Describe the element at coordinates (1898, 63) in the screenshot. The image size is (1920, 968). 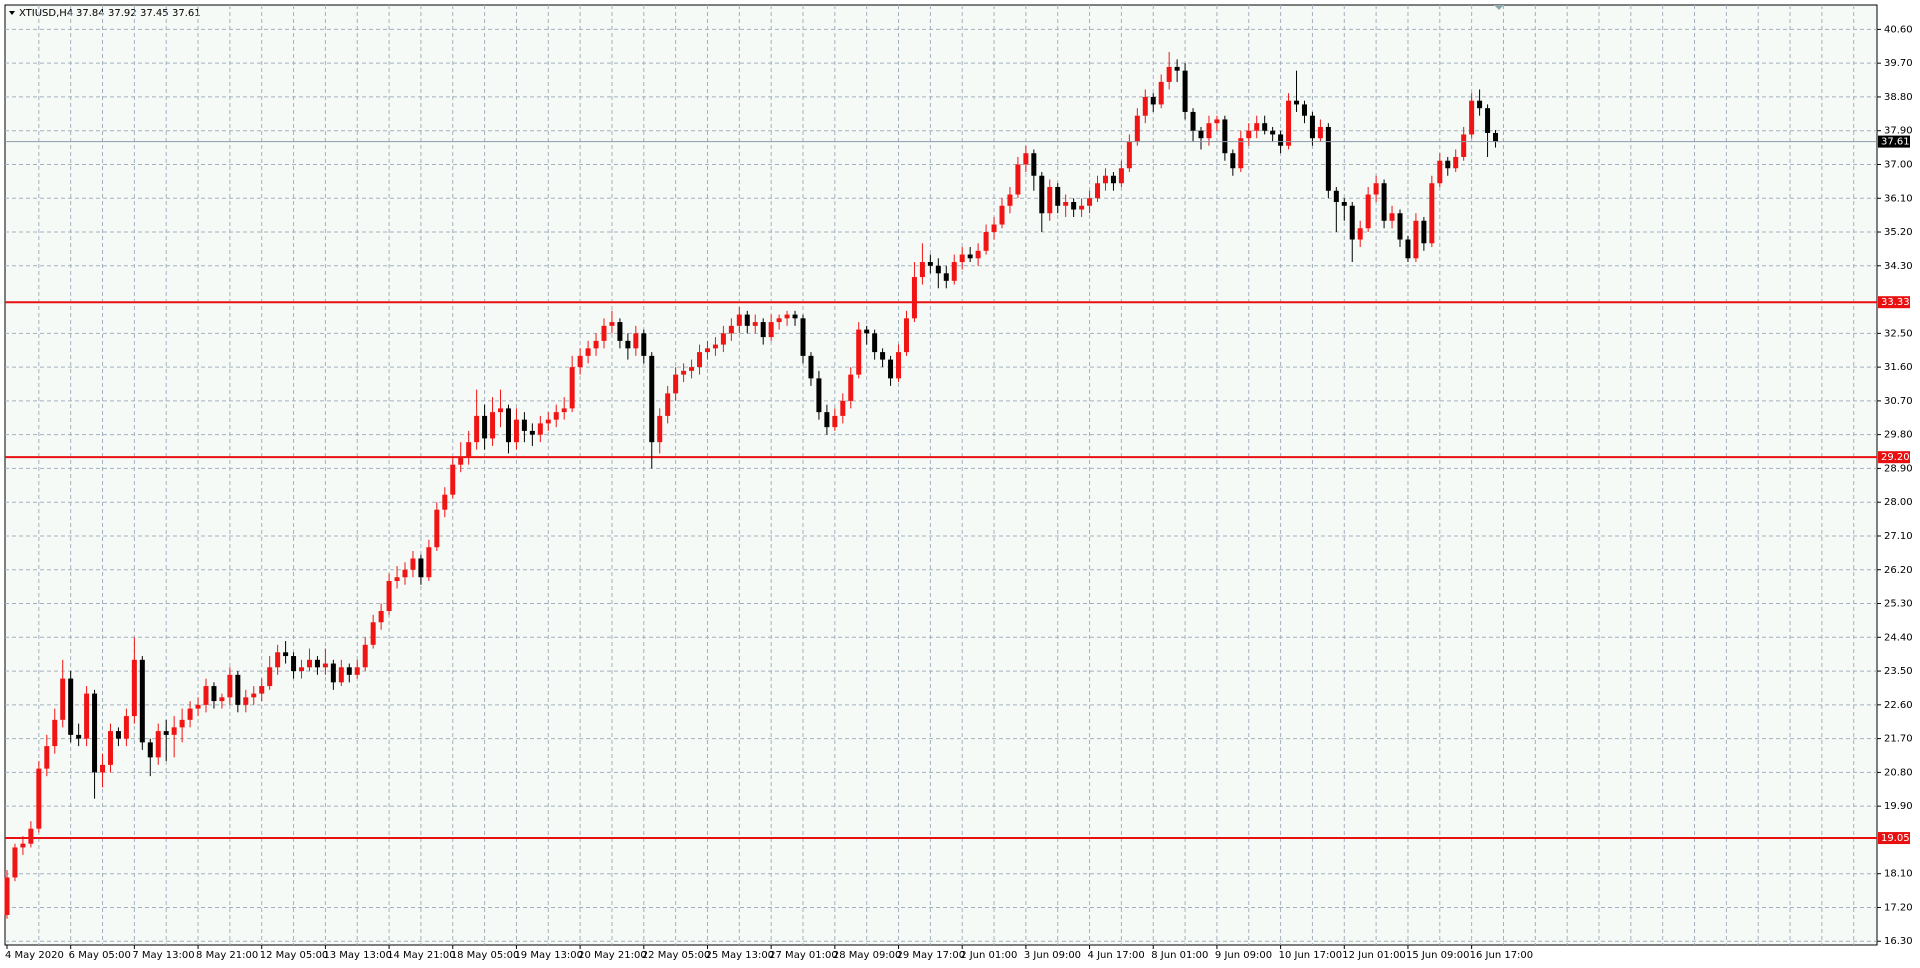
I see `y-tick-label: 39.70` at that location.